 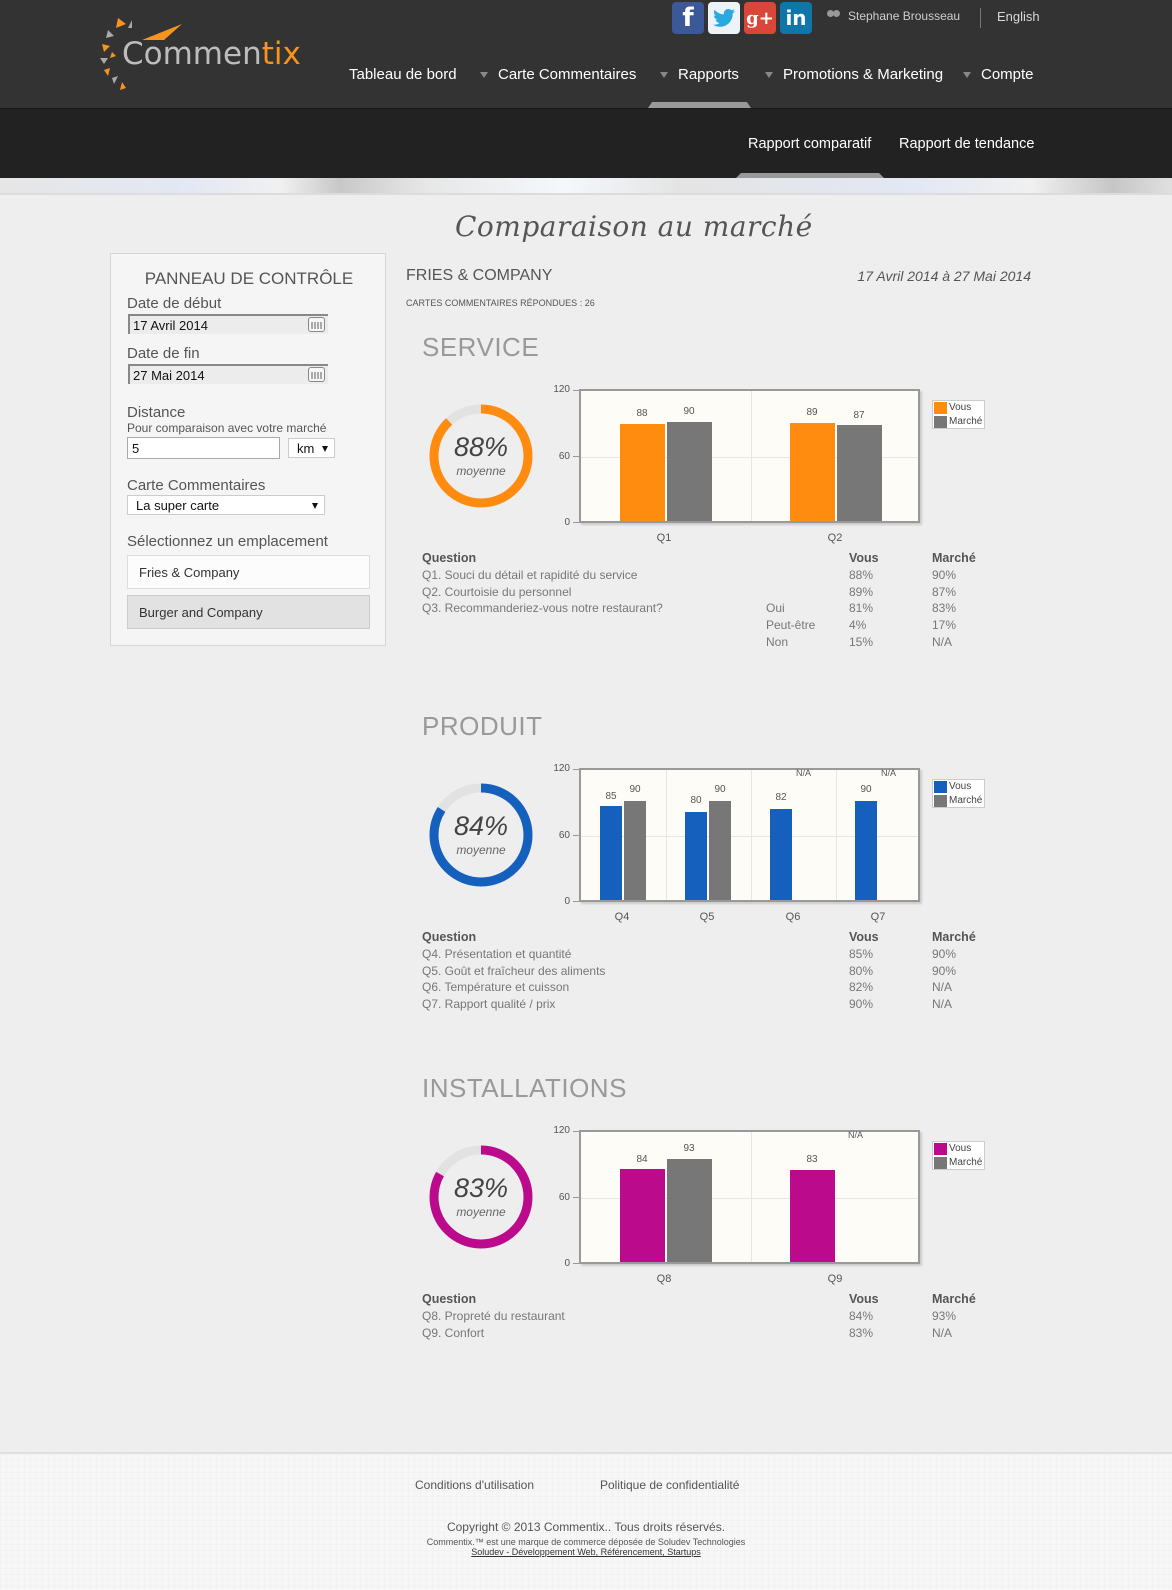 I want to click on distance-unit-value: km, so click(x=306, y=448).